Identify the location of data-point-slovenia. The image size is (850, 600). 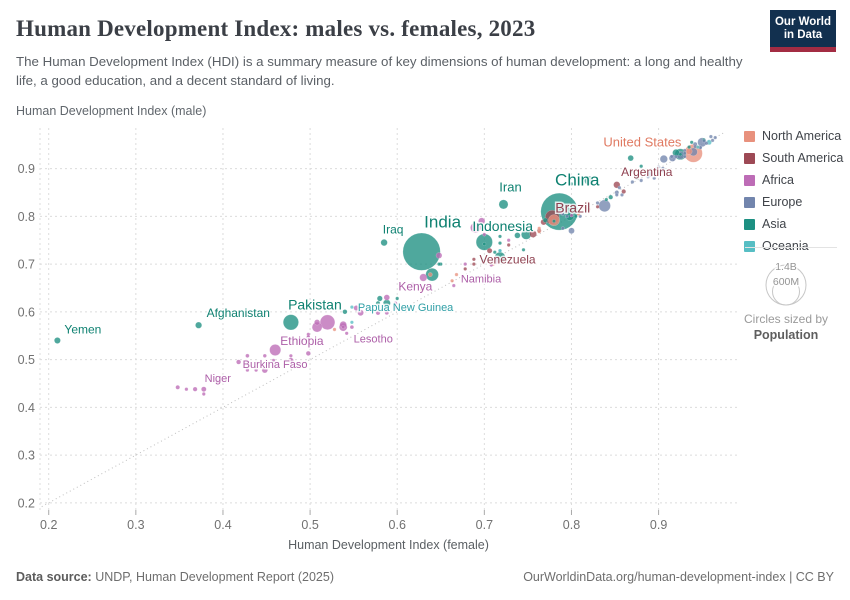
(684, 156).